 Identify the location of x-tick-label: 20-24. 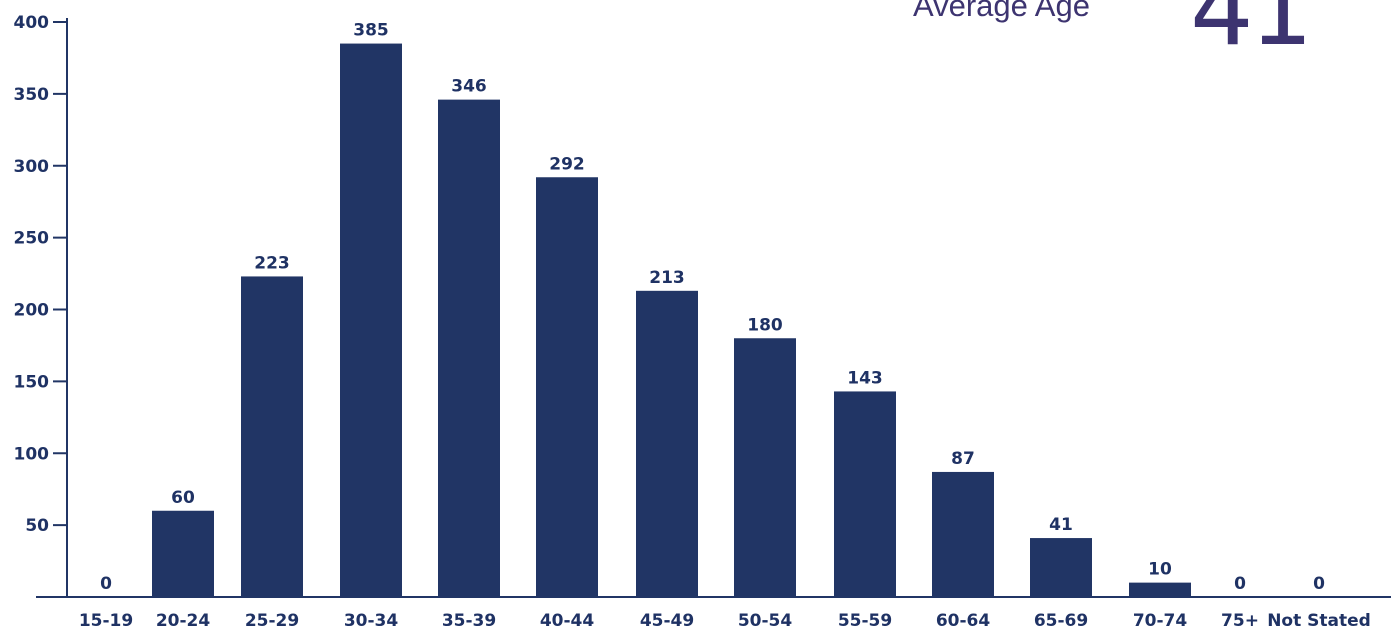
(183, 620).